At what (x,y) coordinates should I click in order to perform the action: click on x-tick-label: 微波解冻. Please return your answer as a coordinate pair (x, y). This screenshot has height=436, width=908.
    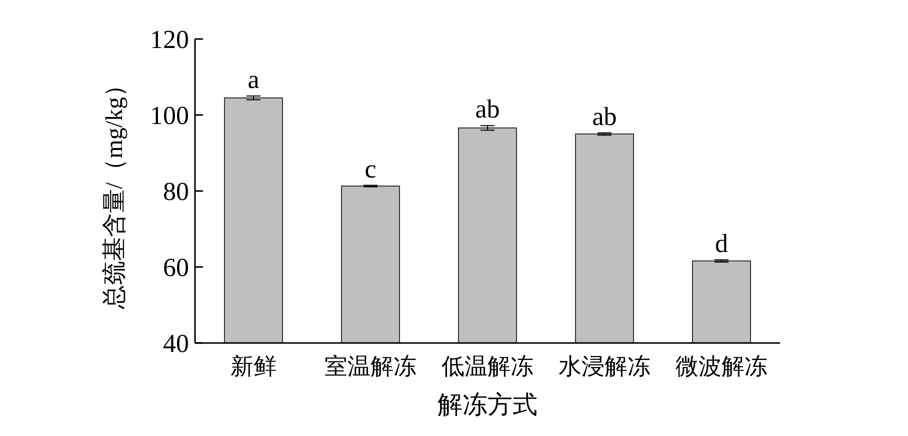
    Looking at the image, I should click on (722, 366).